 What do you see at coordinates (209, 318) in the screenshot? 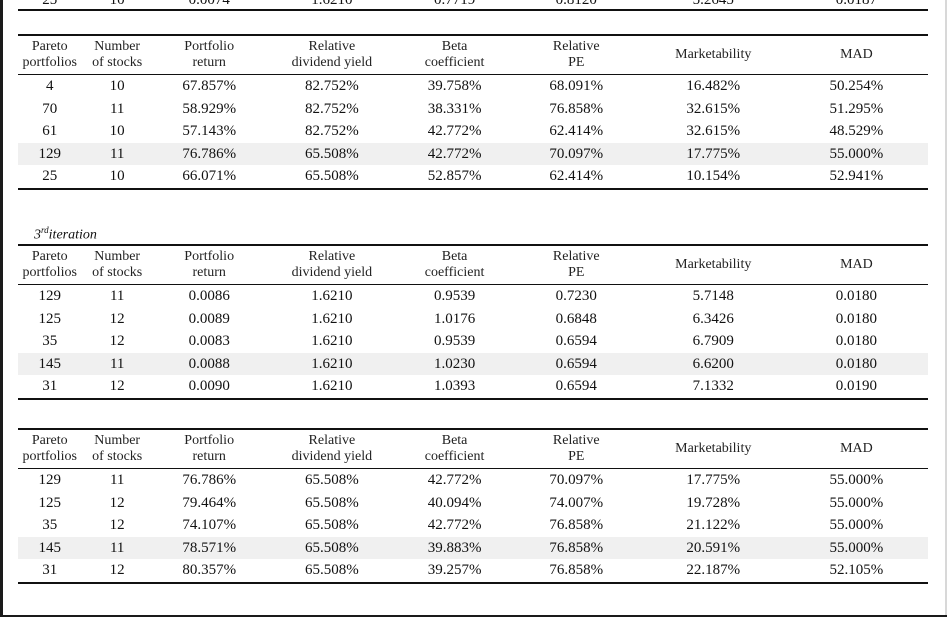
I see `table-cell: 0.0089` at bounding box center [209, 318].